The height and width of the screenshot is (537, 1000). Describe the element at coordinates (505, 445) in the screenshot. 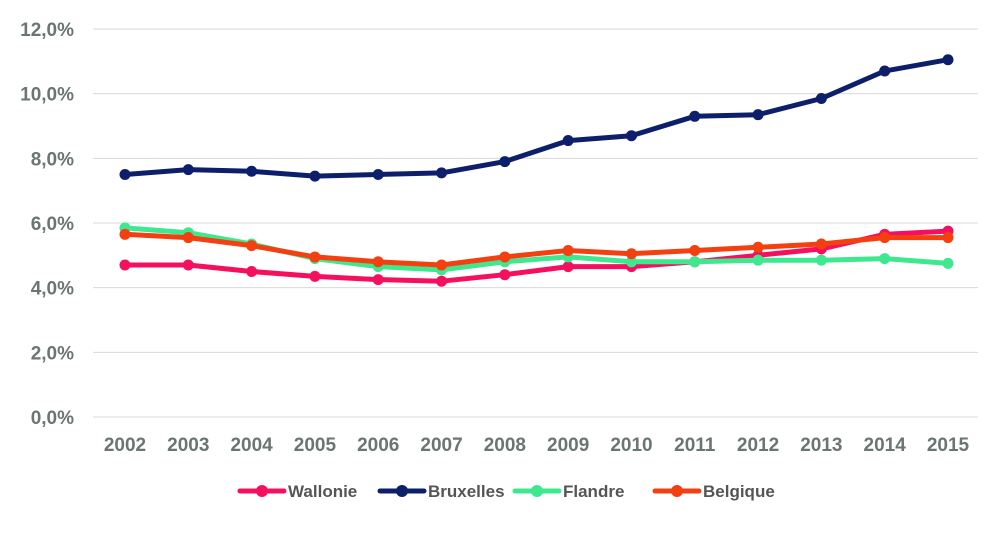

I see `x-tick-label: 2008` at that location.